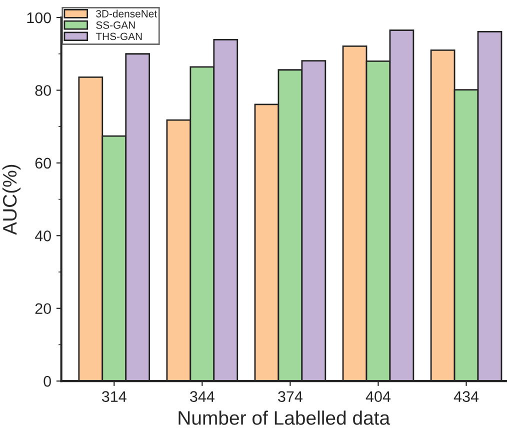 The height and width of the screenshot is (438, 511). I want to click on x-tick-label: 314, so click(114, 396).